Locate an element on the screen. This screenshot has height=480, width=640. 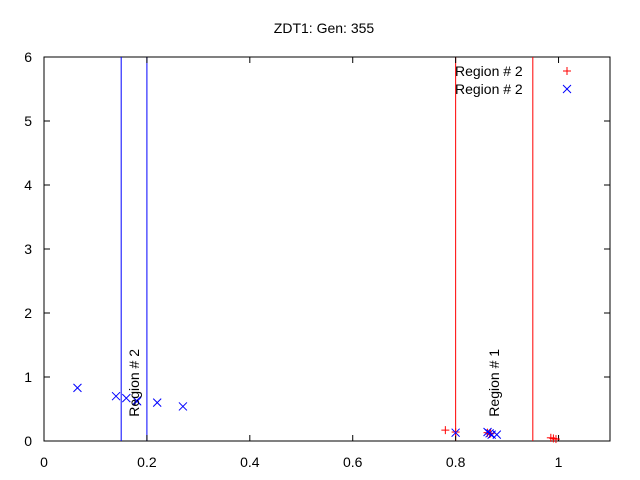
y-tick-label: 4 is located at coordinates (28, 185).